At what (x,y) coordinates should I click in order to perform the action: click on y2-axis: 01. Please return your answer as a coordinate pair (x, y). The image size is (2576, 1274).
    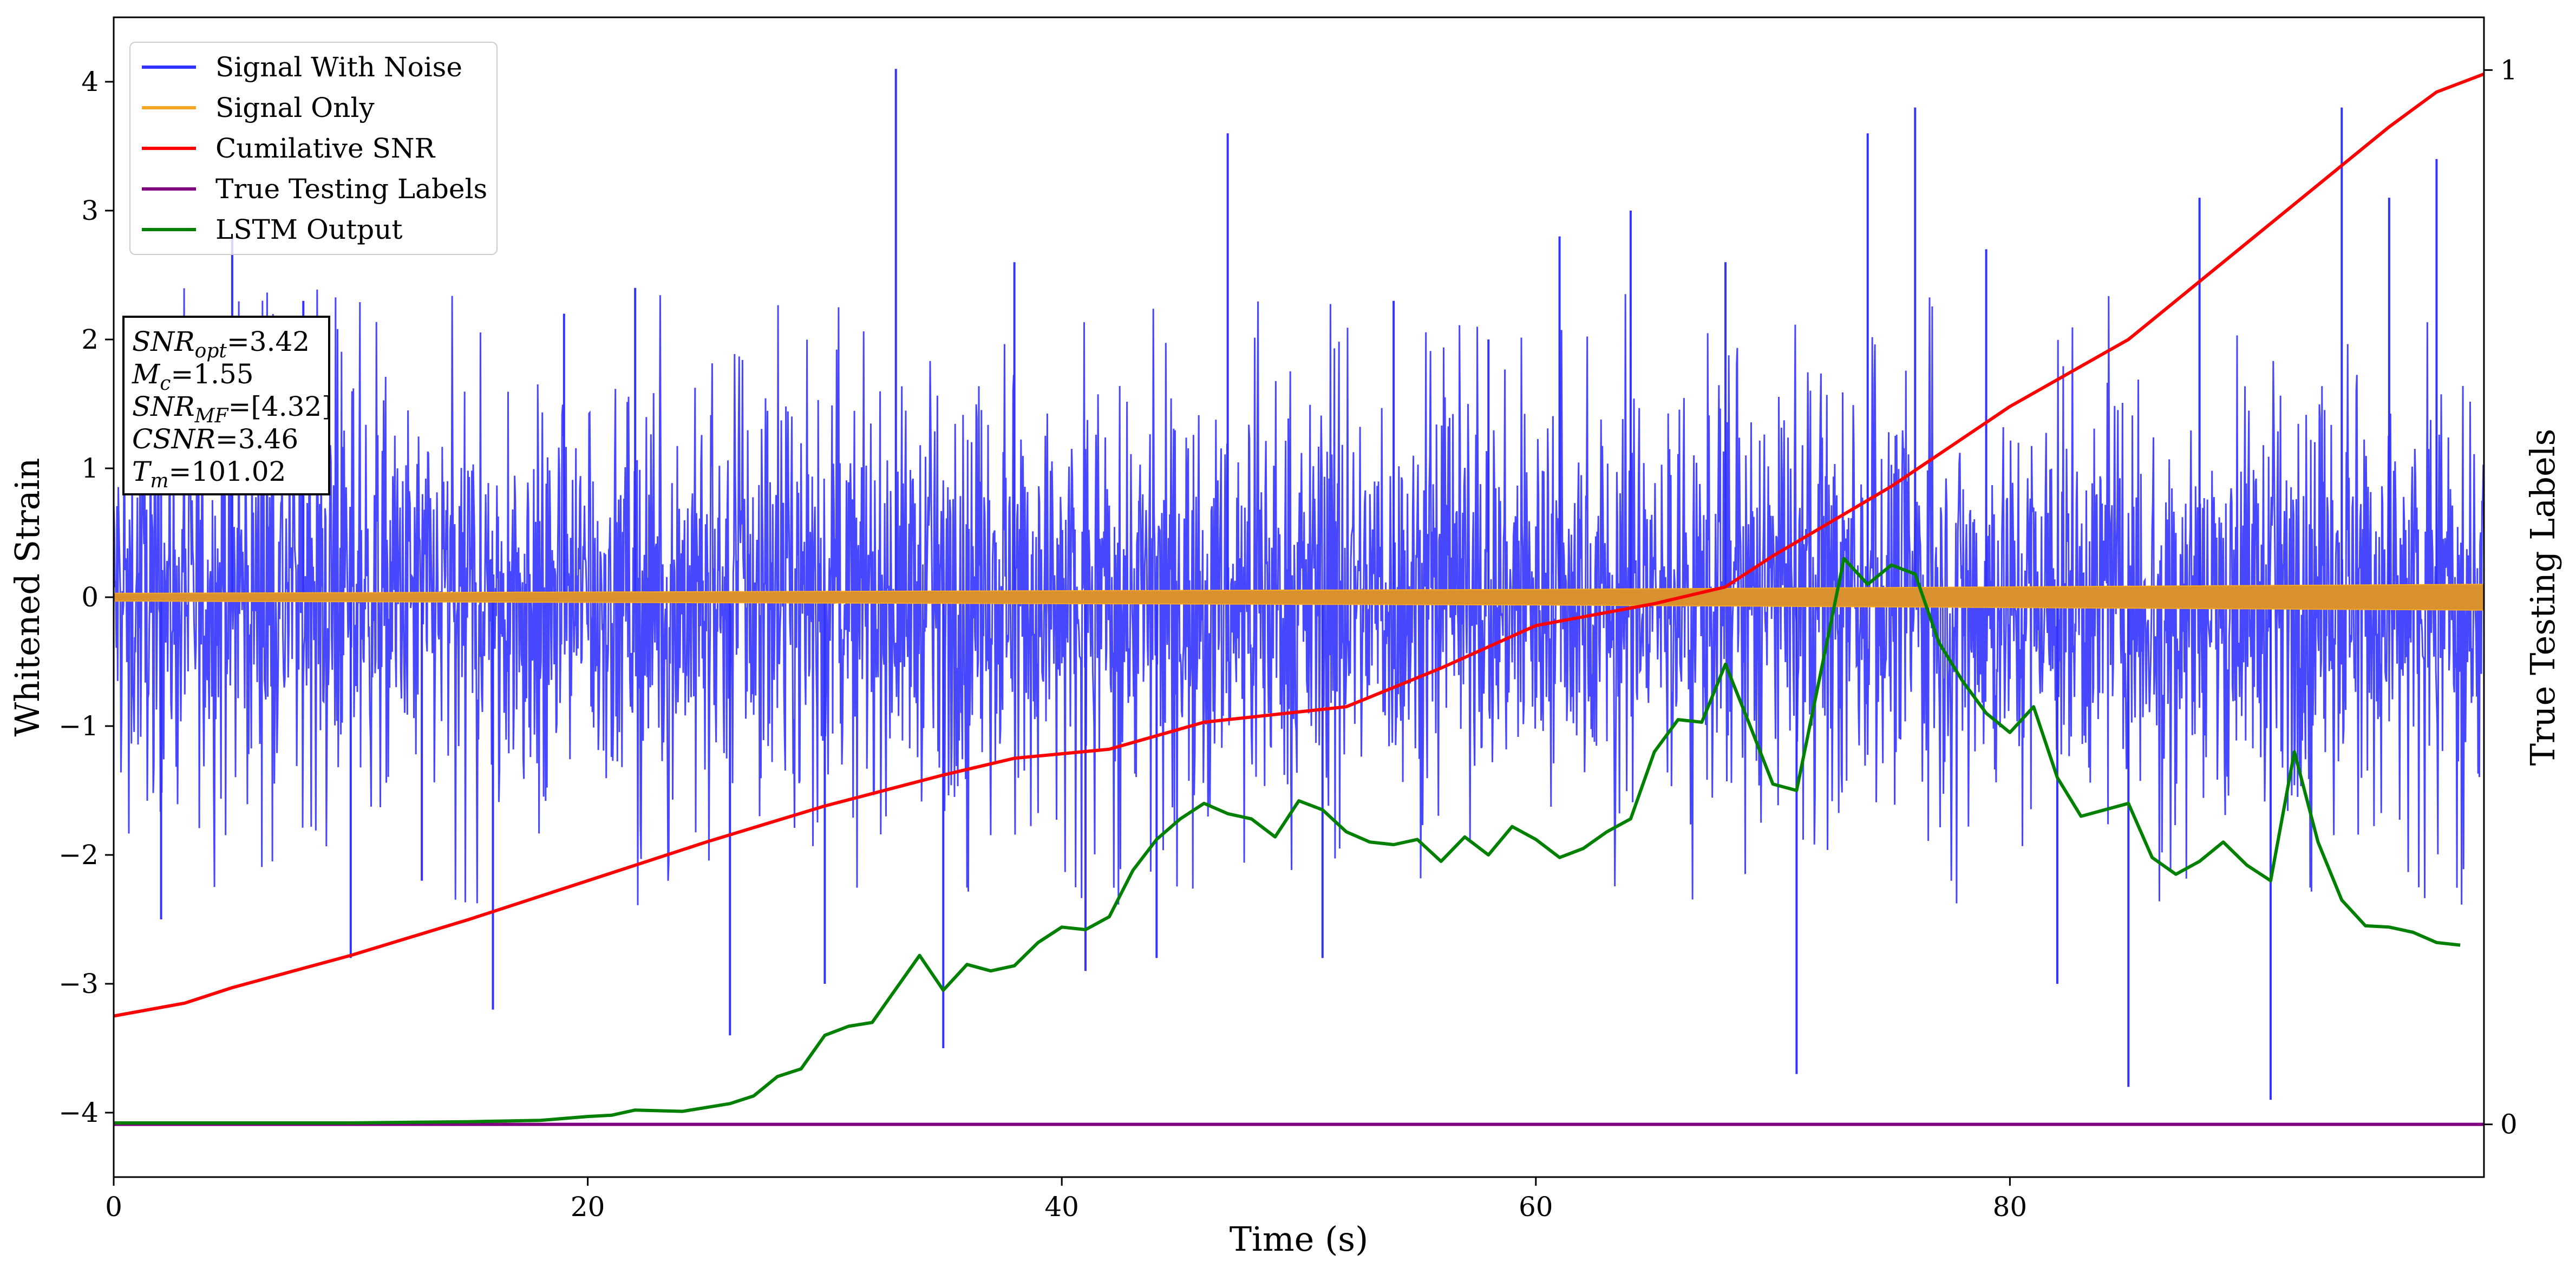
    Looking at the image, I should click on (2501, 597).